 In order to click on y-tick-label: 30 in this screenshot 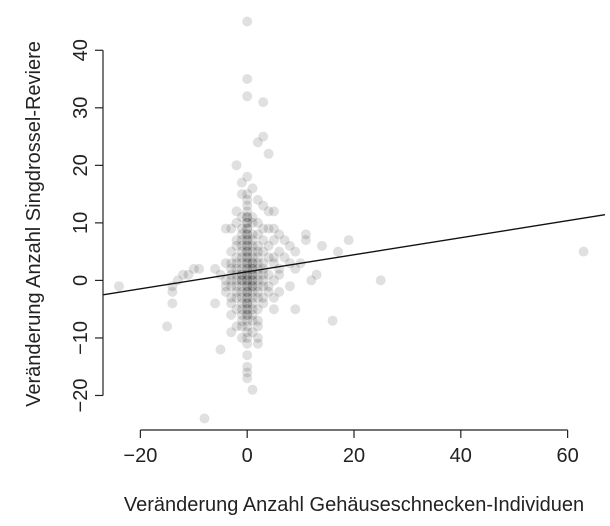, I will do `click(81, 108)`.